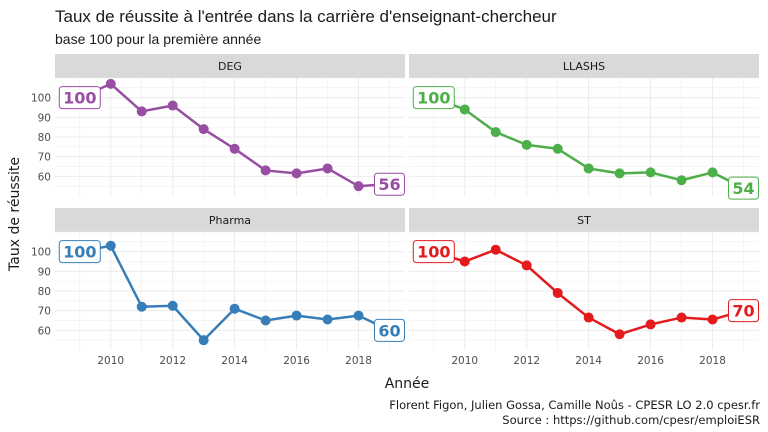 The width and height of the screenshot is (768, 432). What do you see at coordinates (158, 39) in the screenshot?
I see `chart-subtitle: base 100 pour la première année` at bounding box center [158, 39].